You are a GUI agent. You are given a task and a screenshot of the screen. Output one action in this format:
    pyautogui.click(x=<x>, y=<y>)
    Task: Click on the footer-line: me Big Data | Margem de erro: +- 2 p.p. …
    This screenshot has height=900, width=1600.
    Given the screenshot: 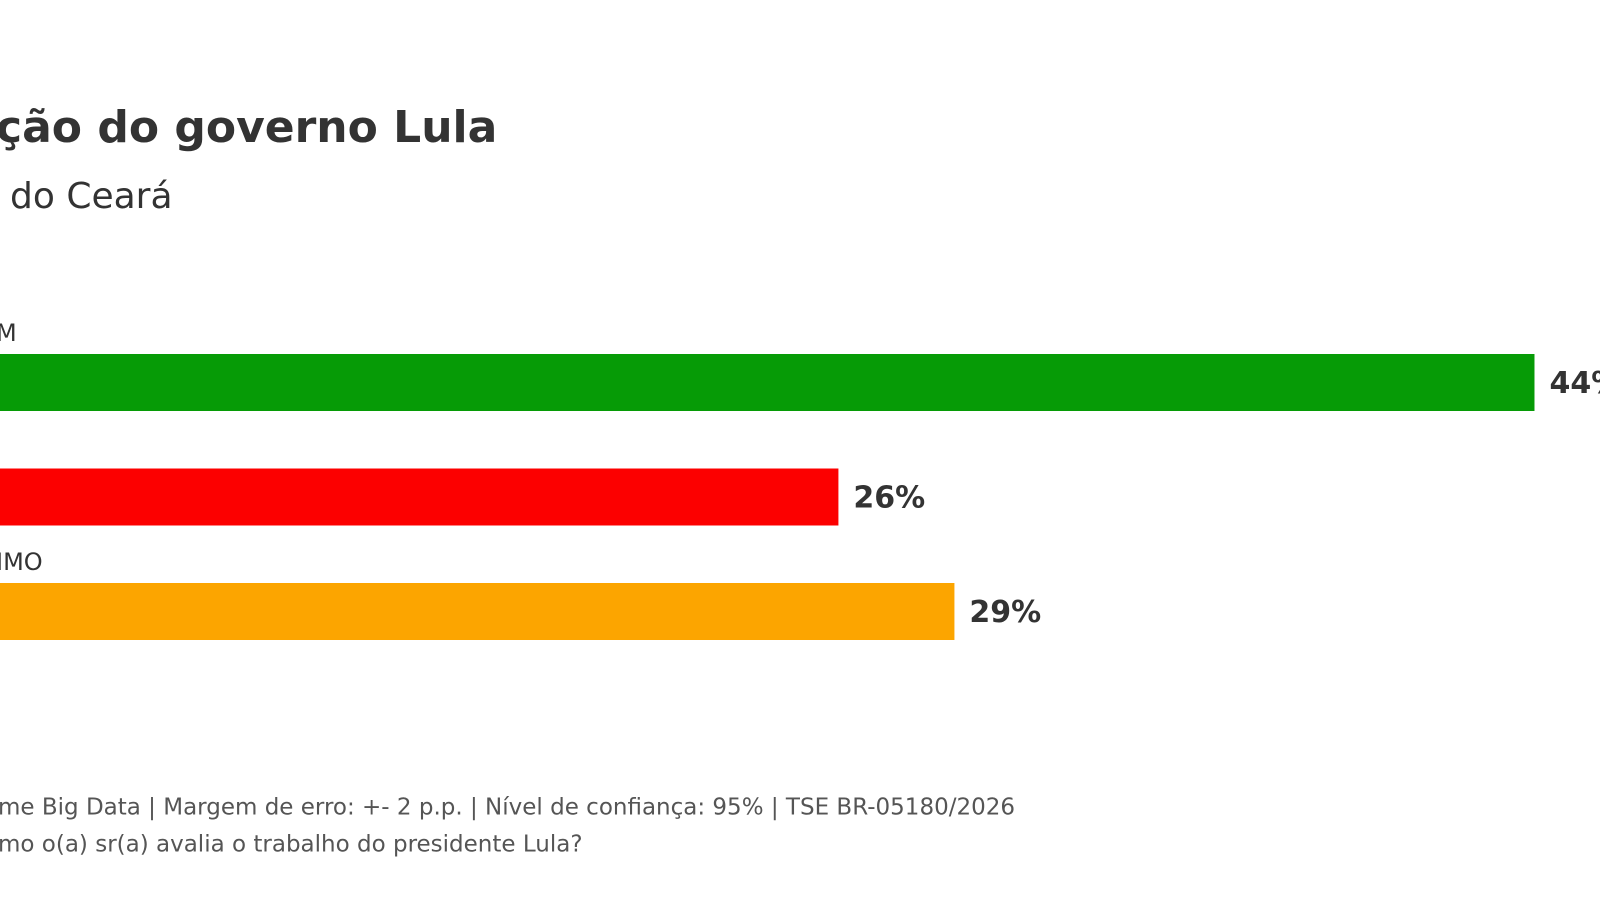 What is the action you would take?
    pyautogui.click(x=507, y=808)
    